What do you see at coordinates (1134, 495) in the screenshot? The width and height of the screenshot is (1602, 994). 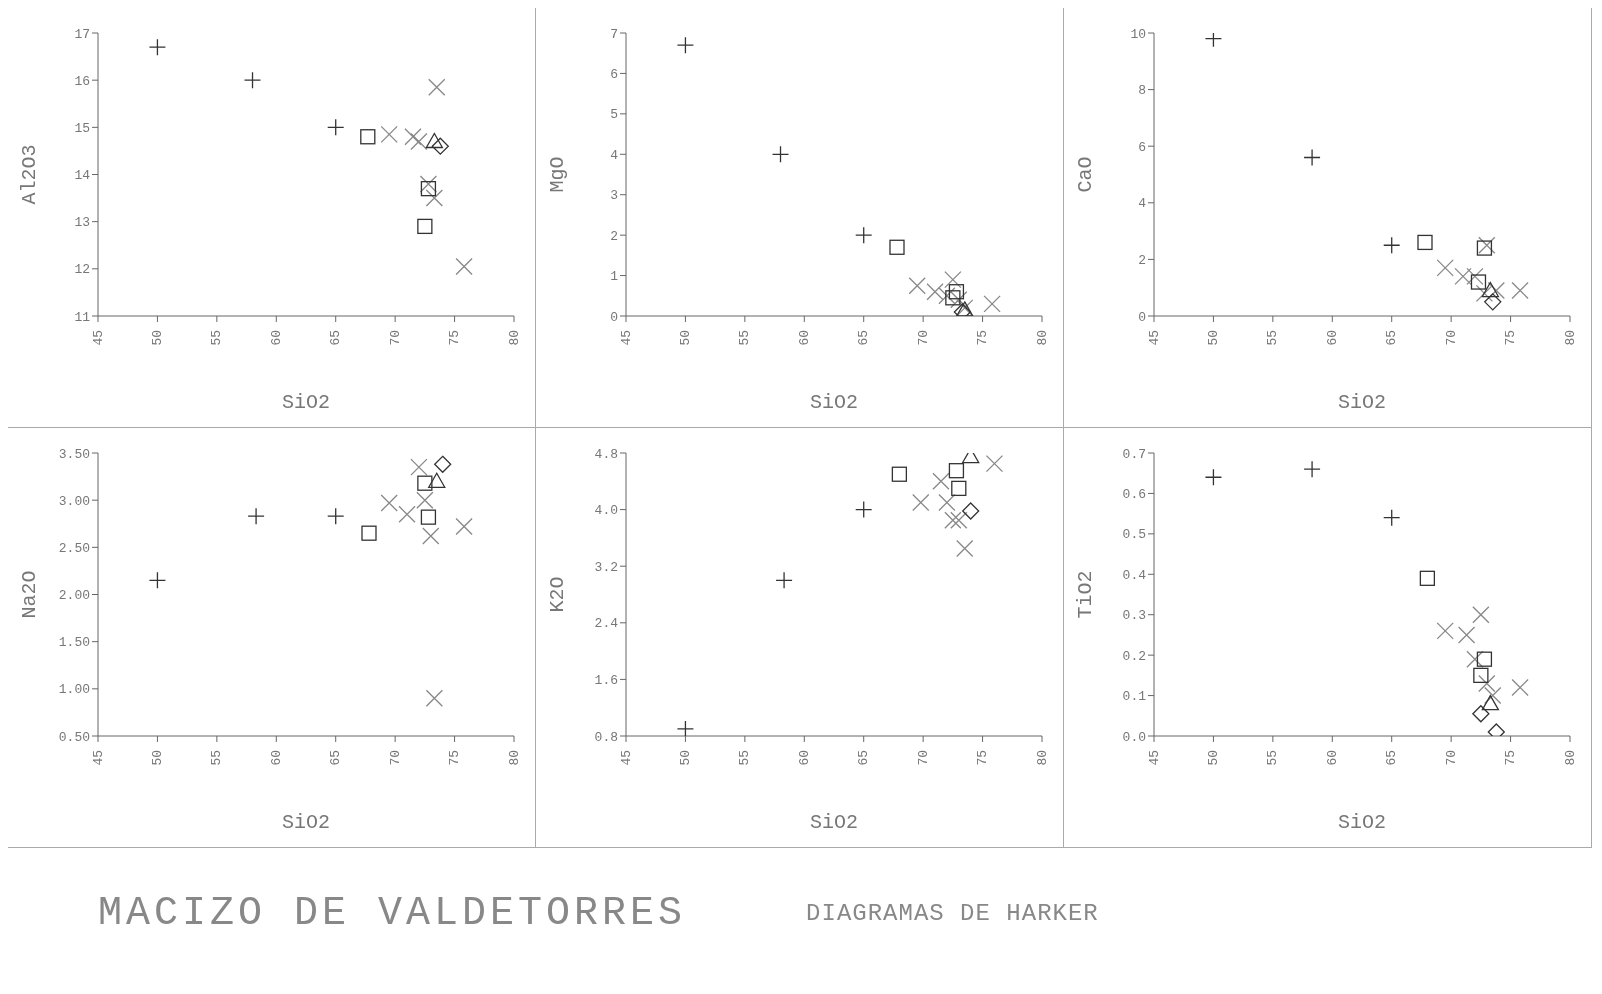 I see `y-tick-label: 0.6` at bounding box center [1134, 495].